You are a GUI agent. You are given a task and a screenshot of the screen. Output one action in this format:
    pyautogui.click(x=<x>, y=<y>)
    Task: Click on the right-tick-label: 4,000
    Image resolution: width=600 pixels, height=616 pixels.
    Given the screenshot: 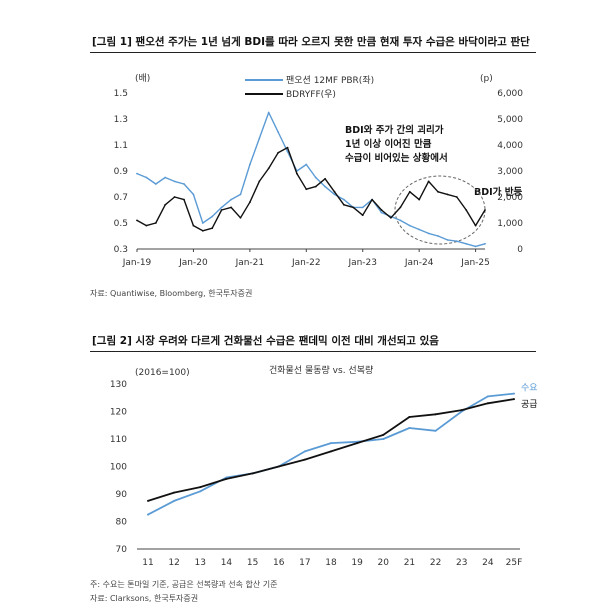 What is the action you would take?
    pyautogui.click(x=510, y=146)
    